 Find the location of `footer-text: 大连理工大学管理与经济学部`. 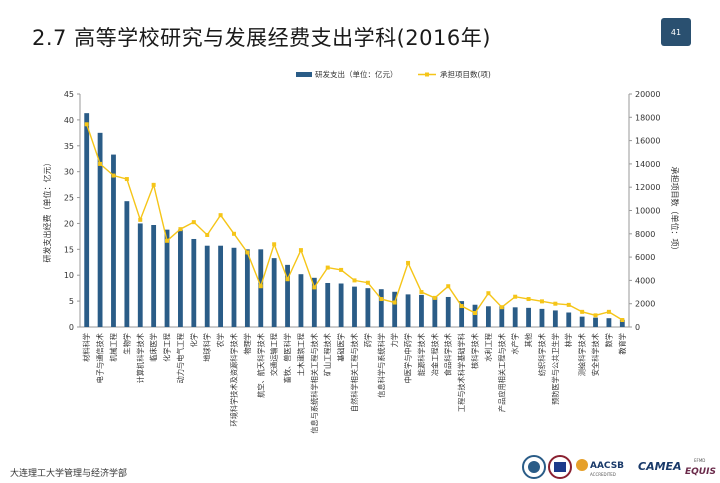

footer-text: 大连理工大学管理与经济学部 is located at coordinates (69, 474).